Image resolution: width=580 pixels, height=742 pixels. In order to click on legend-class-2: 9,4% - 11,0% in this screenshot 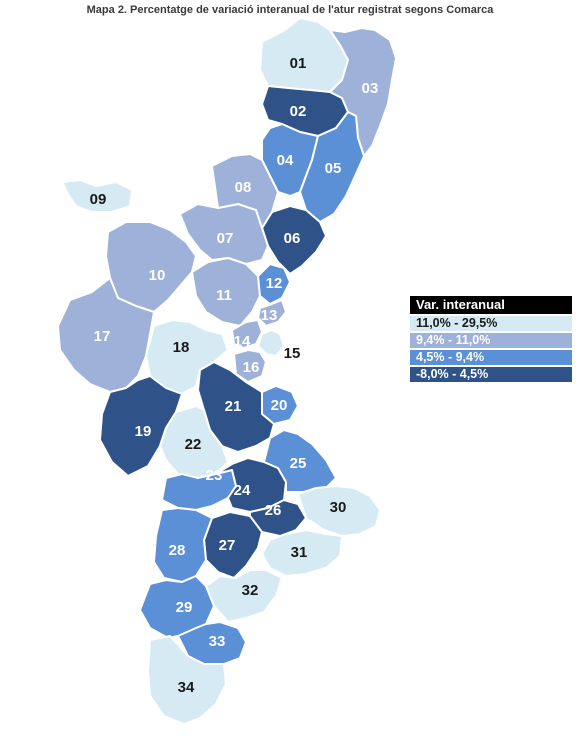, I will do `click(491, 340)`.